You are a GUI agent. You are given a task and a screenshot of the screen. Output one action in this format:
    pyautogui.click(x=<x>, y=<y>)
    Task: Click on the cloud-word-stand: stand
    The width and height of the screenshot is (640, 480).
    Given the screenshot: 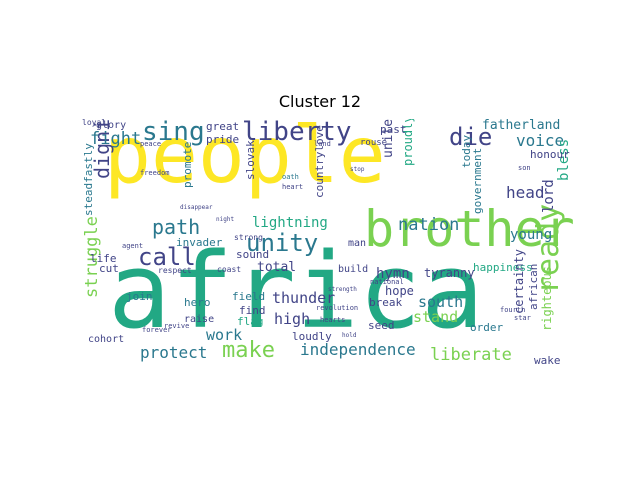 What is the action you would take?
    pyautogui.click(x=436, y=317)
    